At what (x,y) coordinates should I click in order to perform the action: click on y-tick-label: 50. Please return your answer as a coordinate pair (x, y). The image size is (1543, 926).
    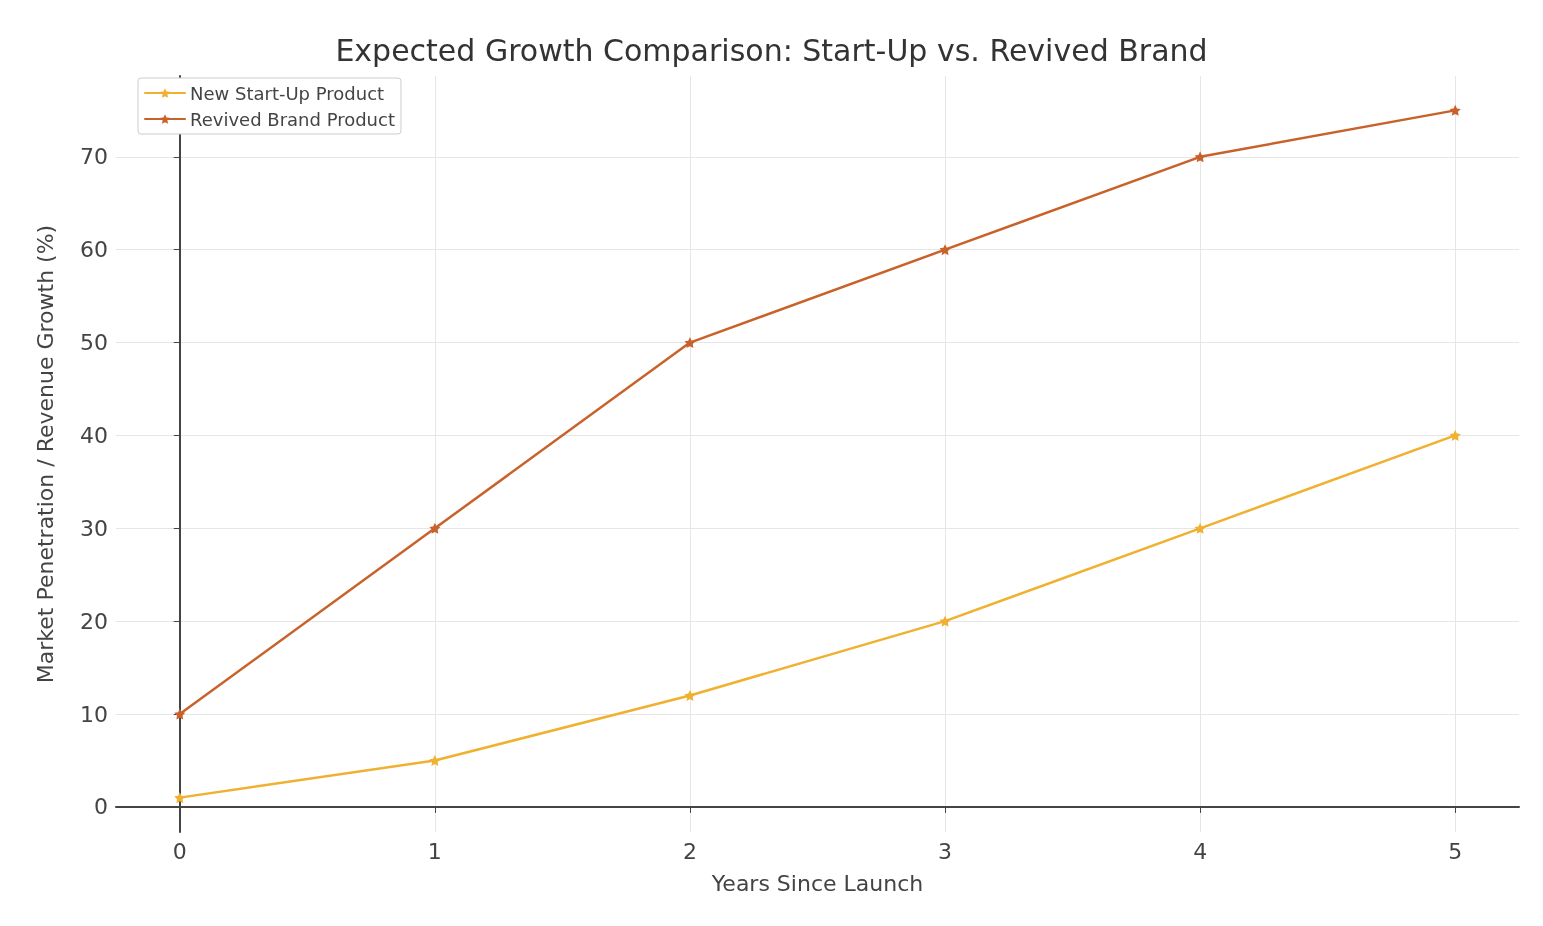
    Looking at the image, I should click on (94, 343).